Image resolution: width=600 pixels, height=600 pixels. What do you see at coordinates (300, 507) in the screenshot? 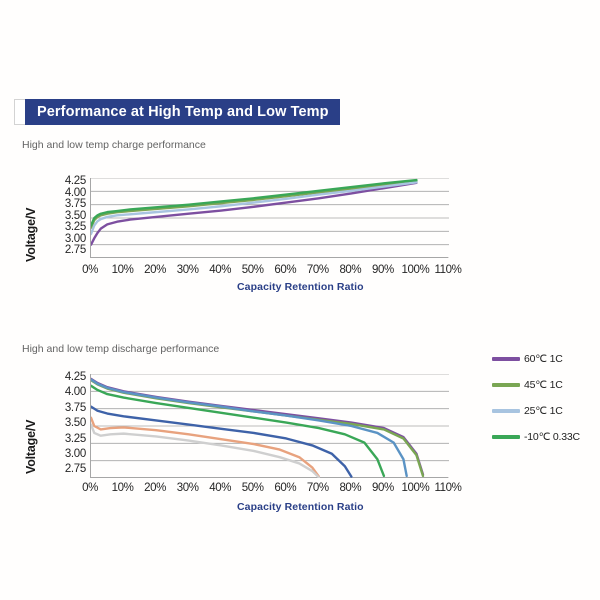
I see `discharge-x-axis-title: Capacity Retention Ratio` at bounding box center [300, 507].